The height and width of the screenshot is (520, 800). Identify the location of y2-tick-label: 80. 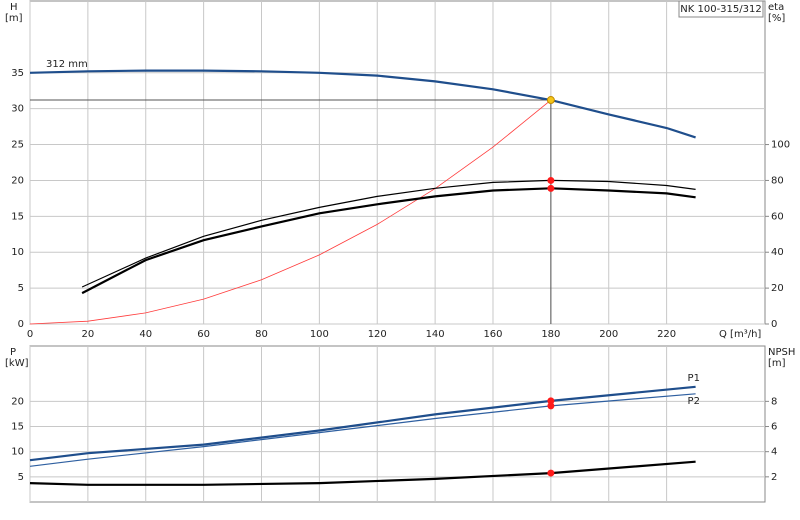
(777, 180).